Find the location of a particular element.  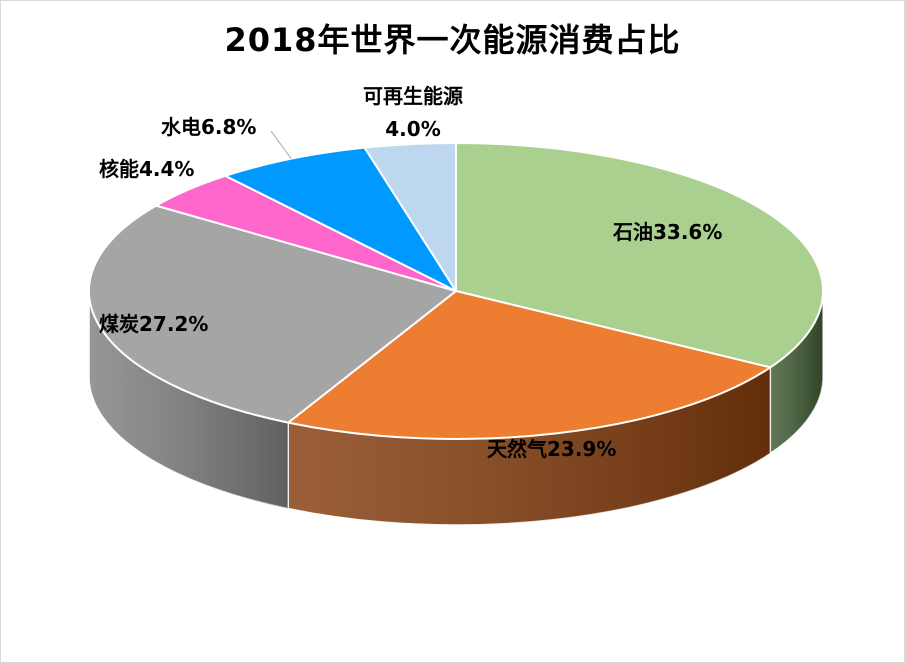

slice-side-shade-coal is located at coordinates (189, 400).